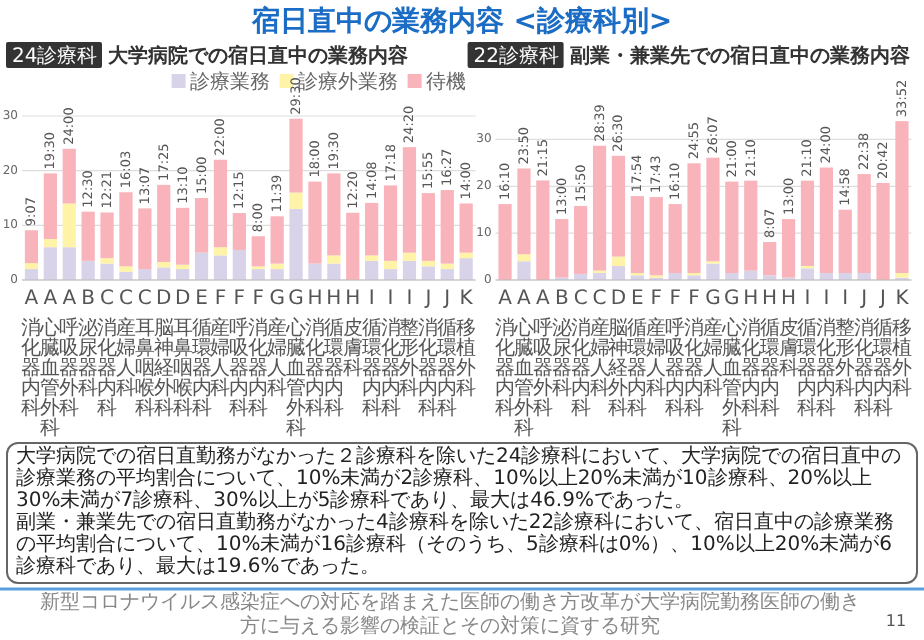 This screenshot has width=924, height=640. I want to click on x-tick-label: A 呼吸器外科, so click(69, 354).